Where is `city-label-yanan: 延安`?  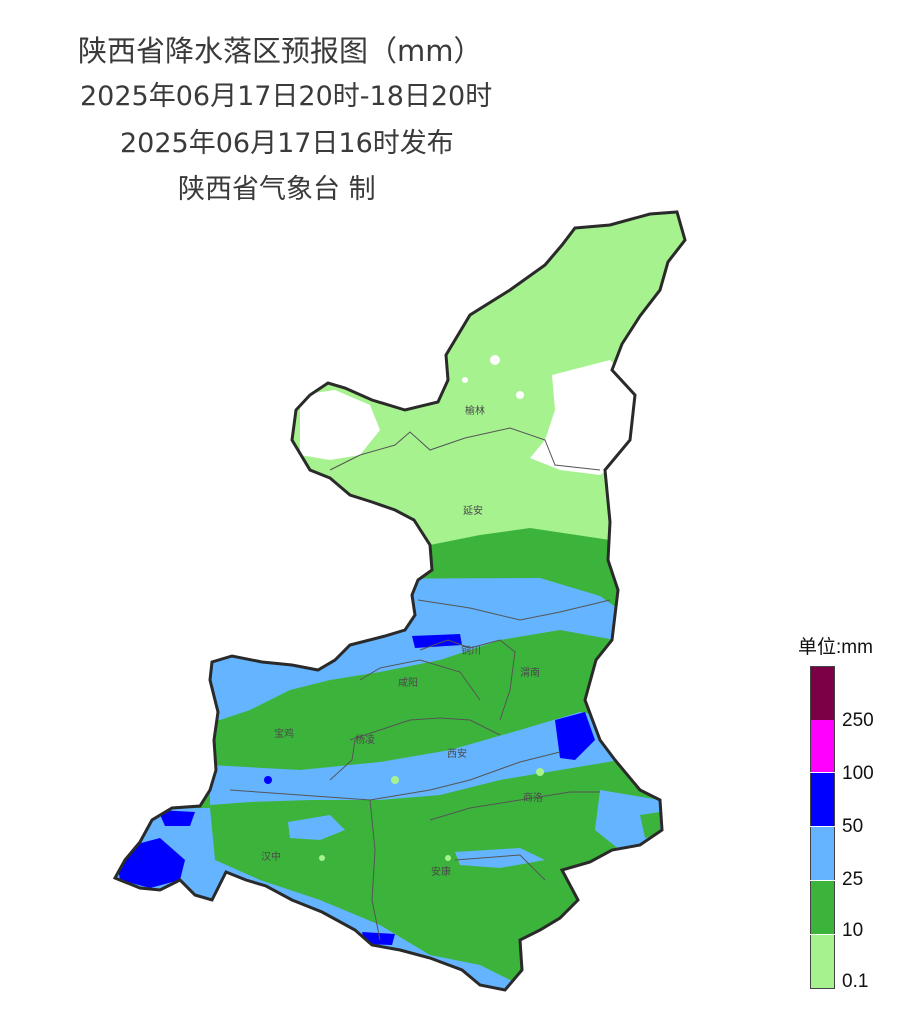 city-label-yanan: 延安 is located at coordinates (473, 510).